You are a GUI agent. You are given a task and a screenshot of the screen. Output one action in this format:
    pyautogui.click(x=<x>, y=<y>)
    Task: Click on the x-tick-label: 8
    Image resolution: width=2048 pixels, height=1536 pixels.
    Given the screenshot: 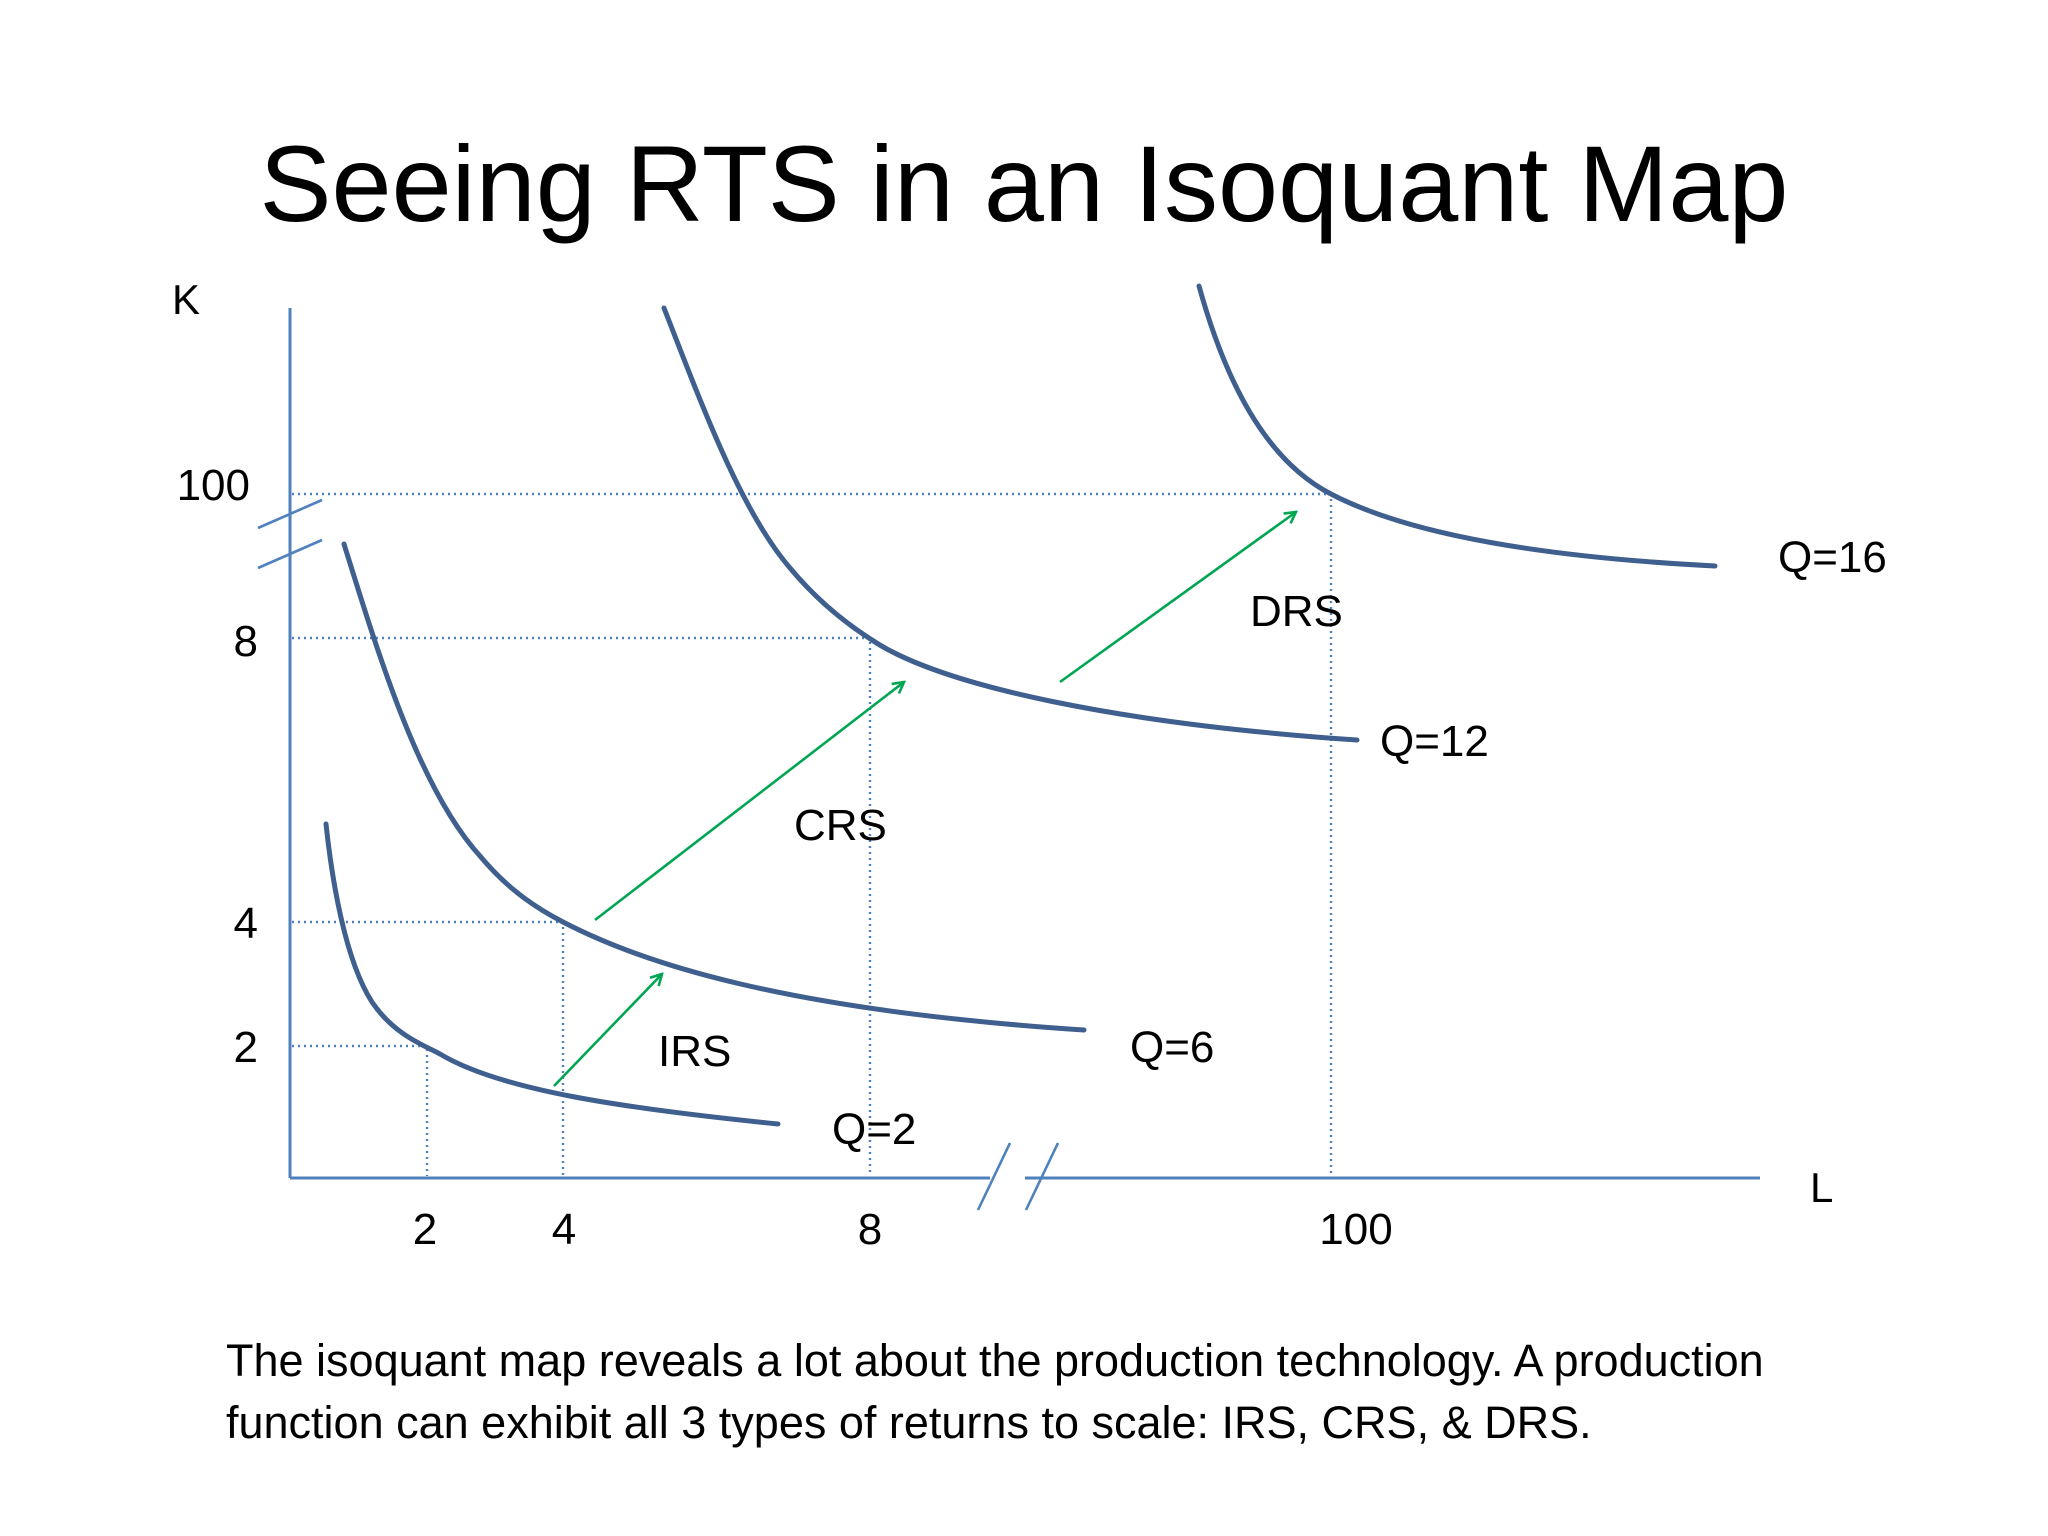 What is the action you would take?
    pyautogui.click(x=870, y=1229)
    